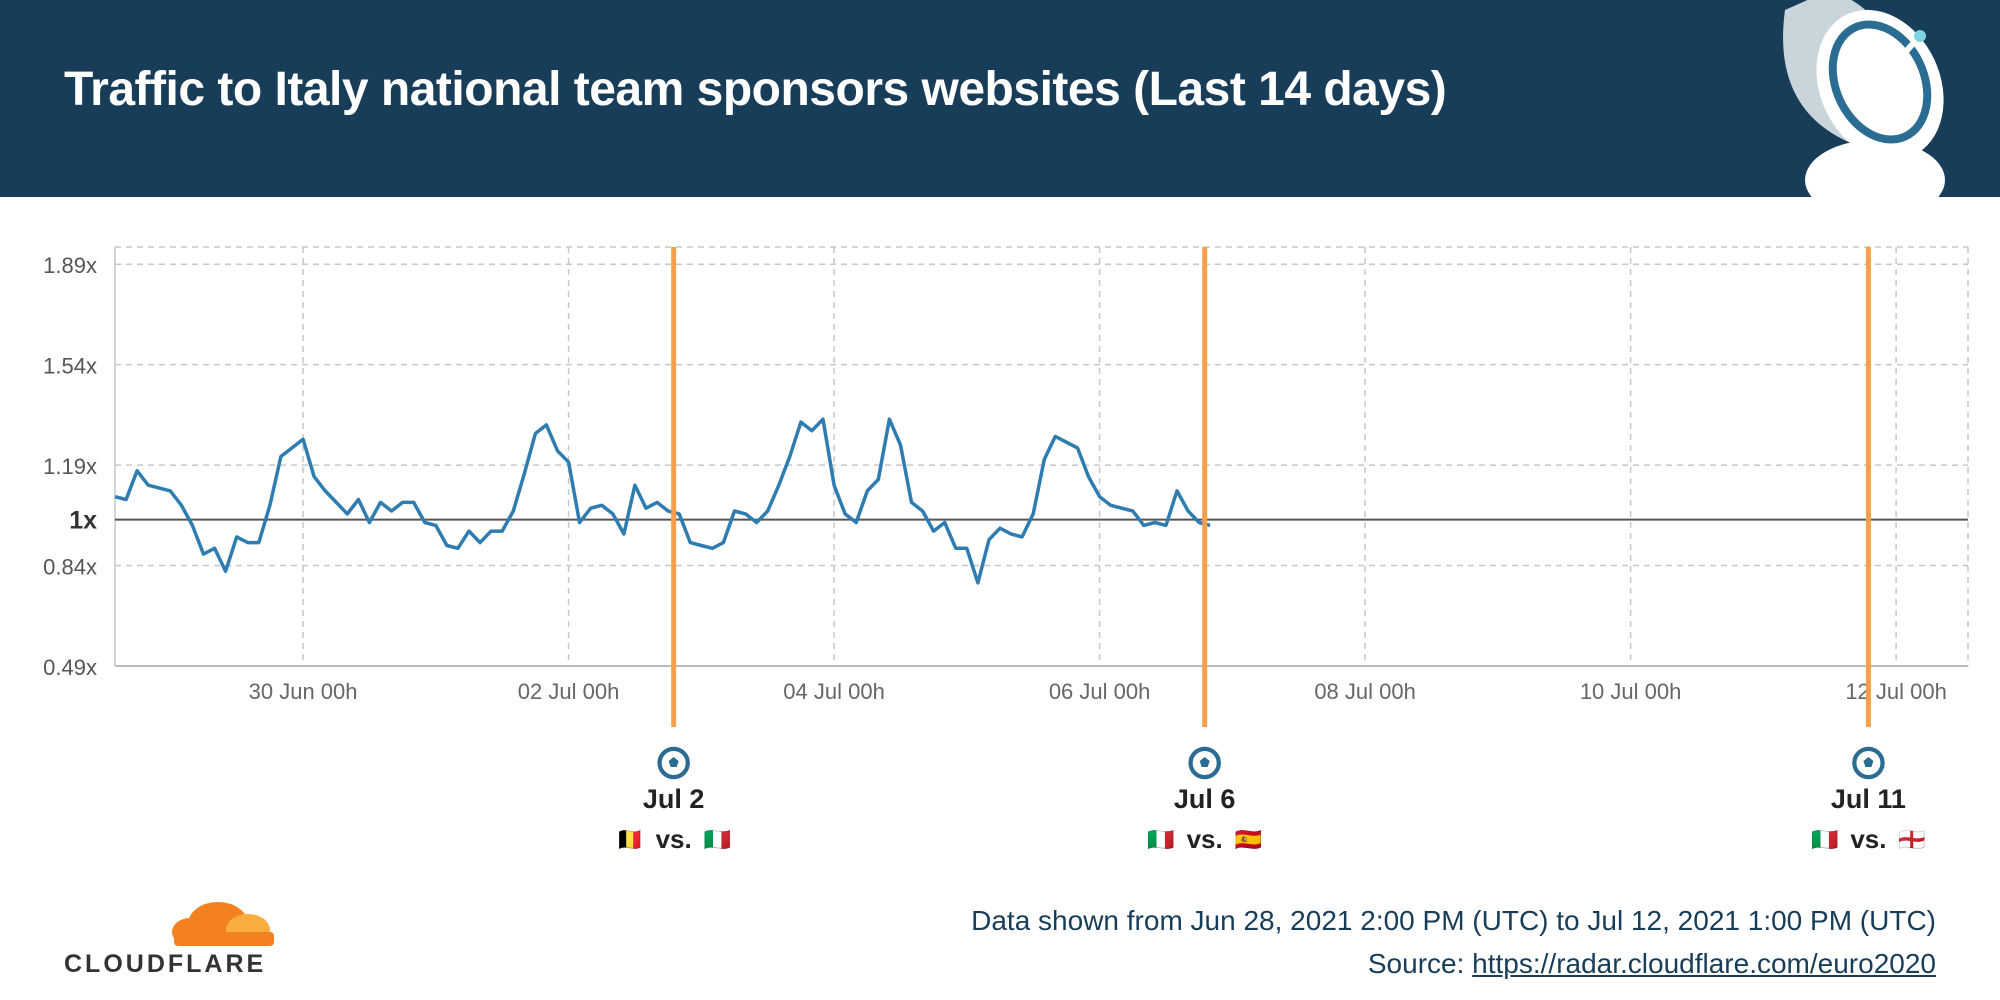  I want to click on x-tick-label: 10 Jul 00h, so click(1631, 691).